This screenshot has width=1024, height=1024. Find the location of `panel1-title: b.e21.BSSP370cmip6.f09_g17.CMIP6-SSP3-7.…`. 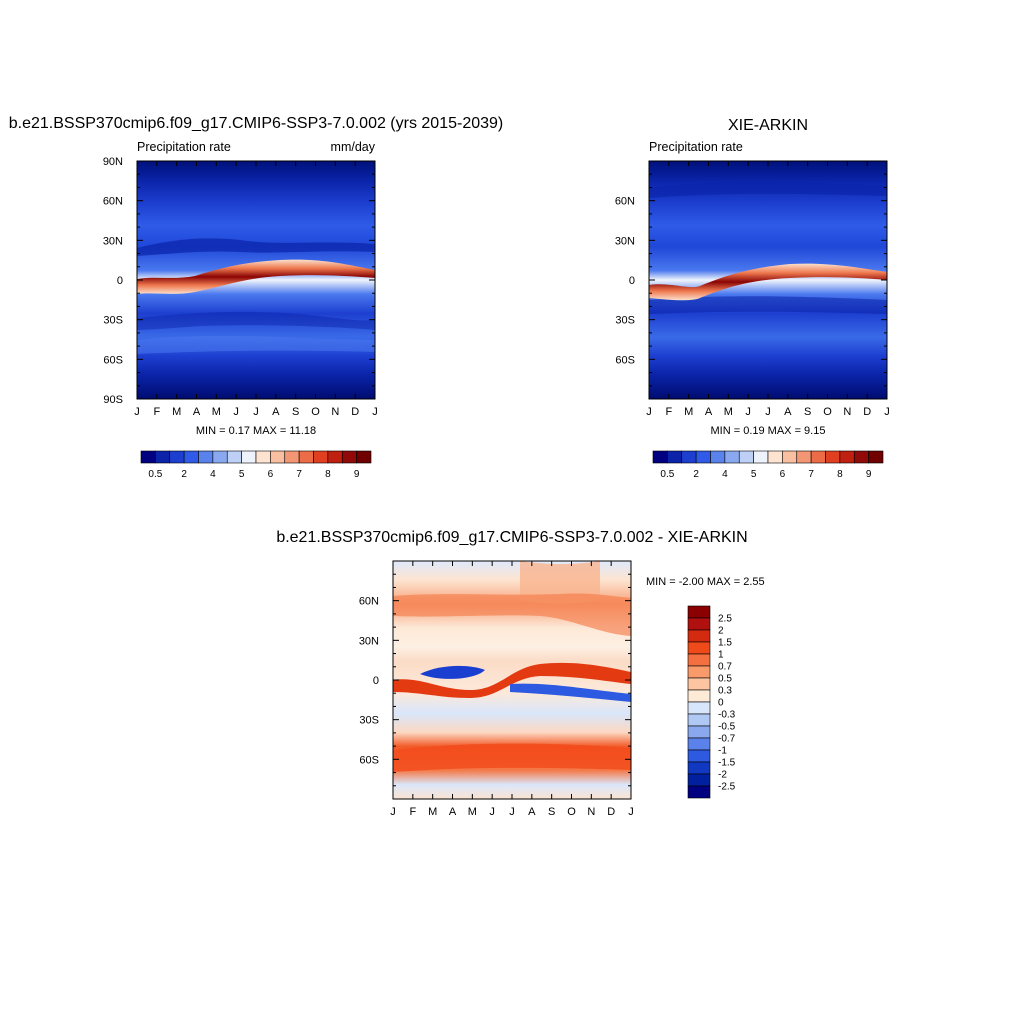

panel1-title: b.e21.BSSP370cmip6.f09_g17.CMIP6-SSP3-7.… is located at coordinates (256, 123).